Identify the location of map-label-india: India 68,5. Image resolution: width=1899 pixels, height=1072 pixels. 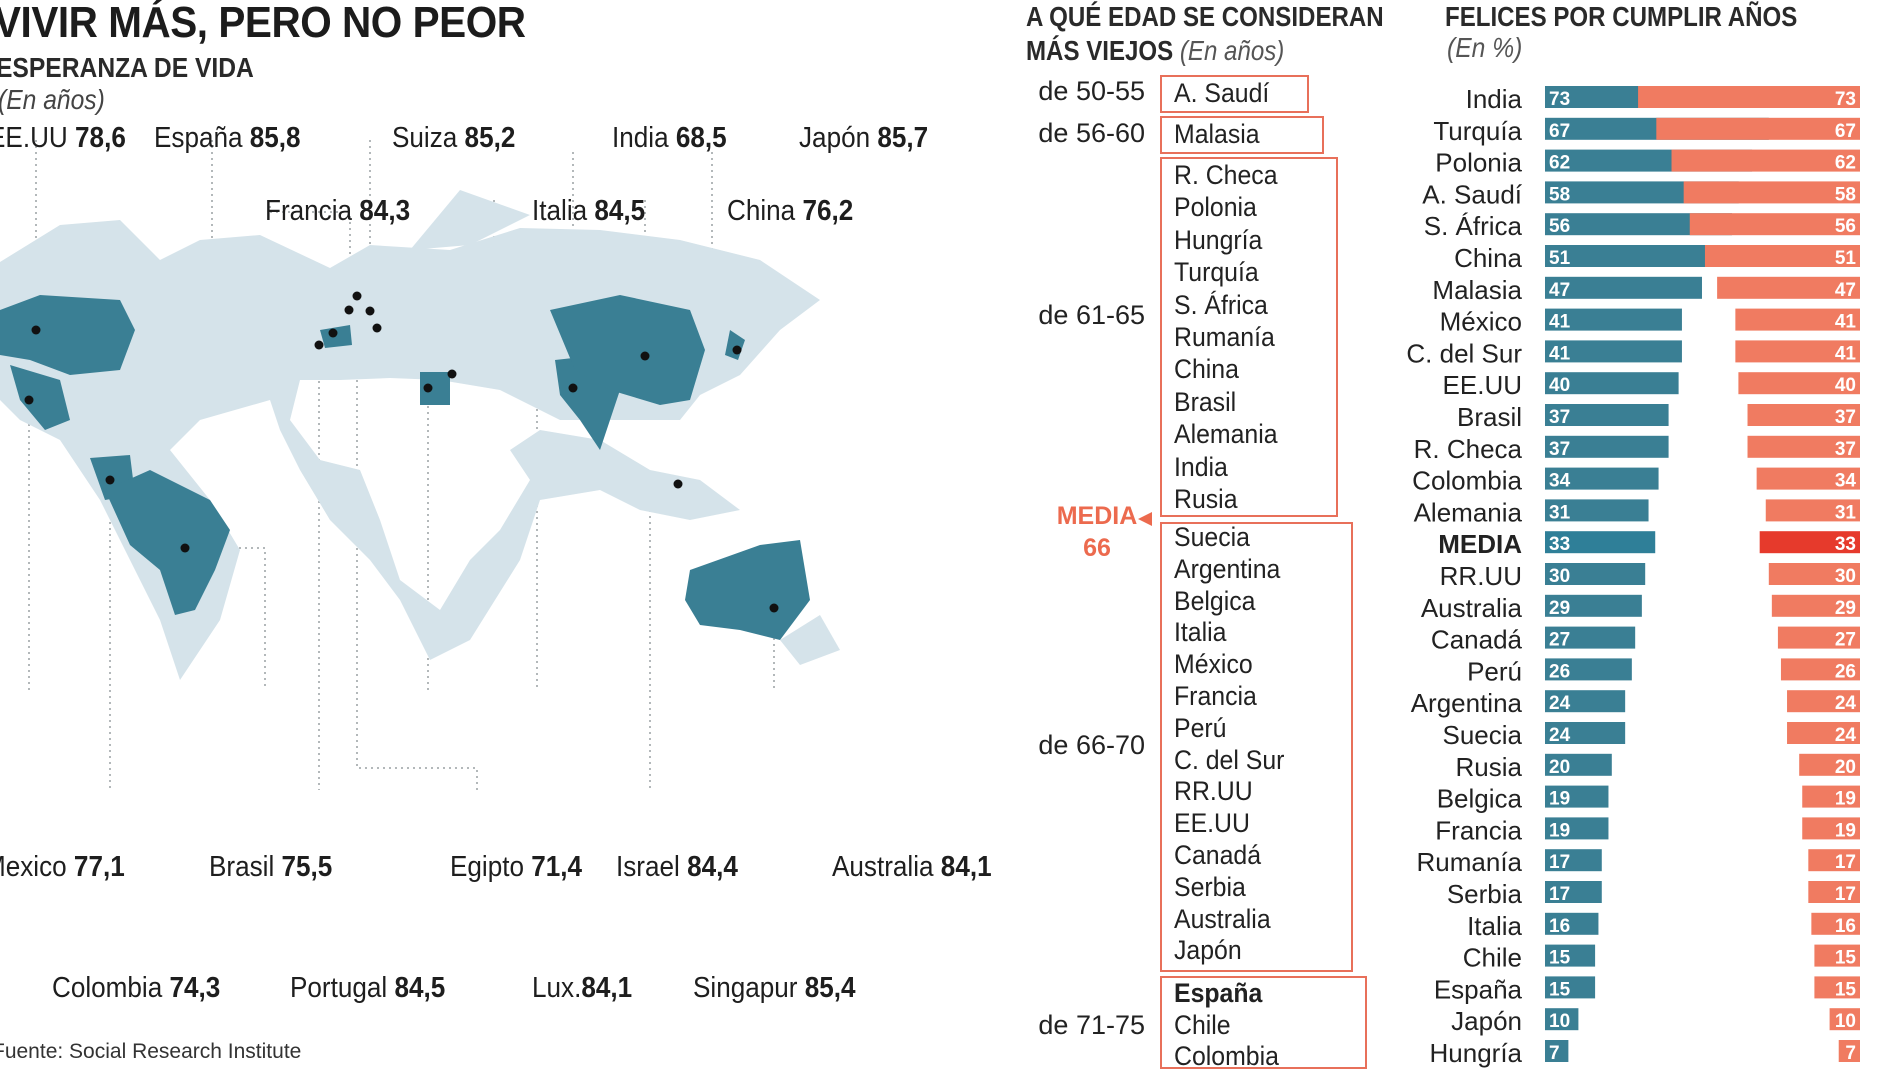
(669, 138).